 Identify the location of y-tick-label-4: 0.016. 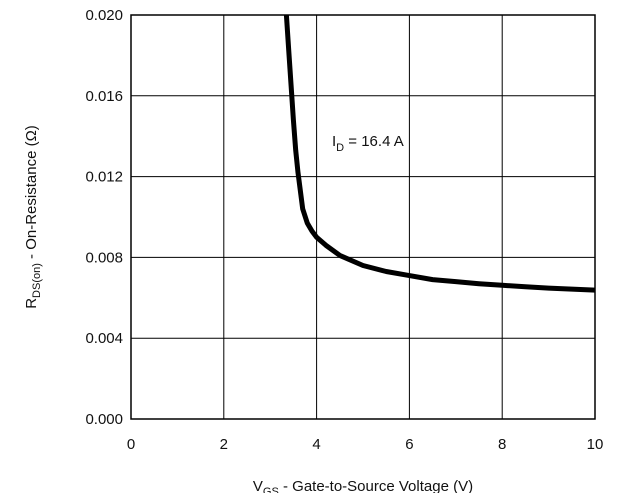
(104, 96).